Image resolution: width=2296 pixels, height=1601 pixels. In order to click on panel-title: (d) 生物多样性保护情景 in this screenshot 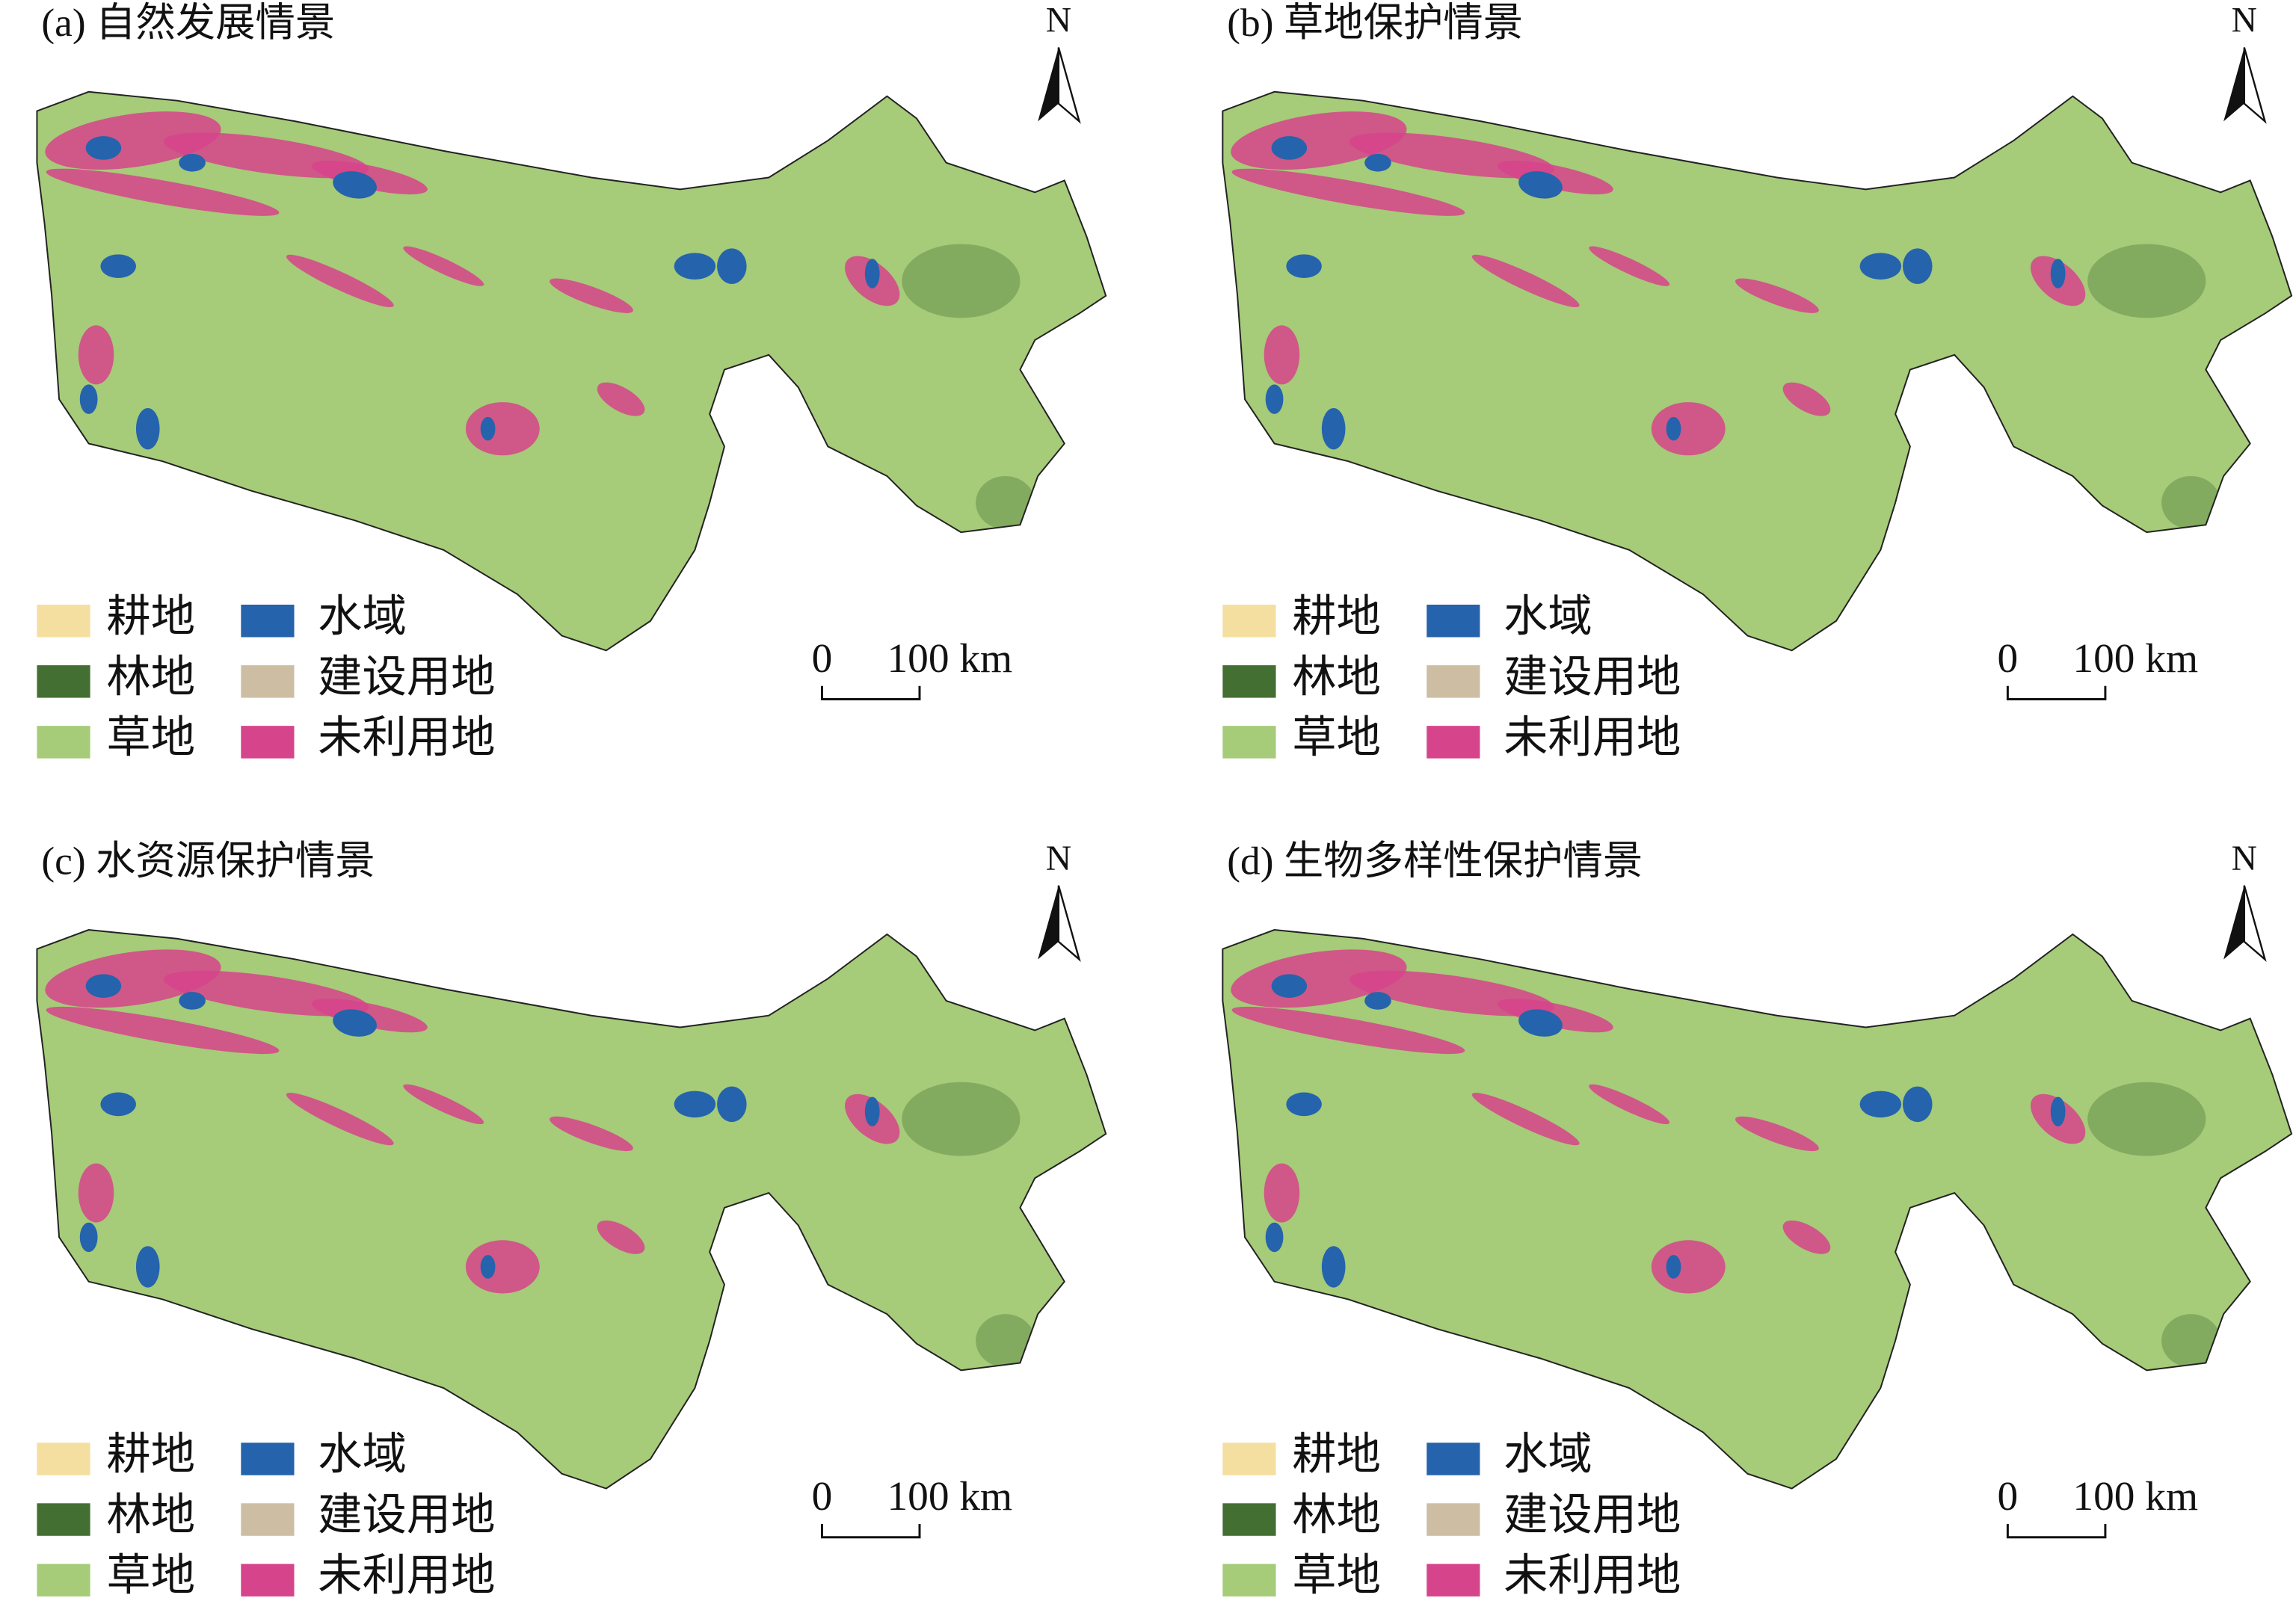, I will do `click(1435, 860)`.